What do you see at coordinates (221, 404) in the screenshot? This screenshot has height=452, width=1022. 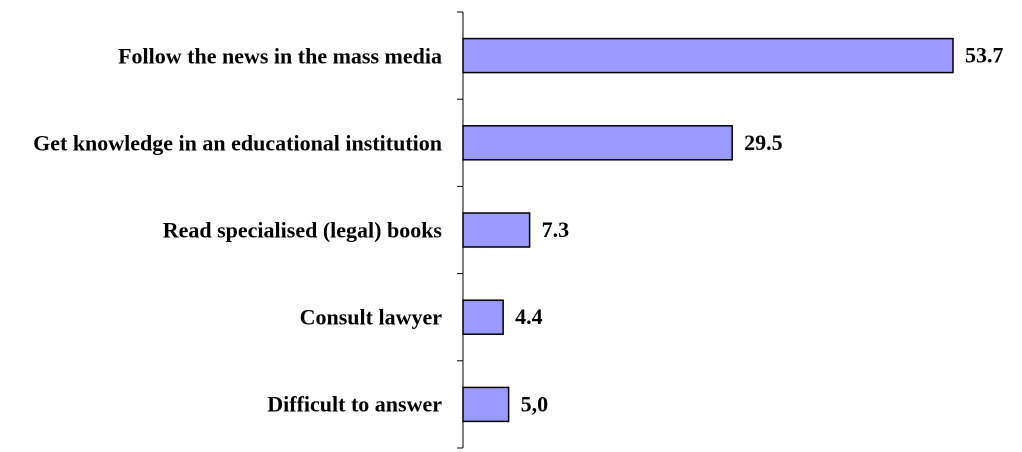 I see `category-label-box: Difficult to answer` at bounding box center [221, 404].